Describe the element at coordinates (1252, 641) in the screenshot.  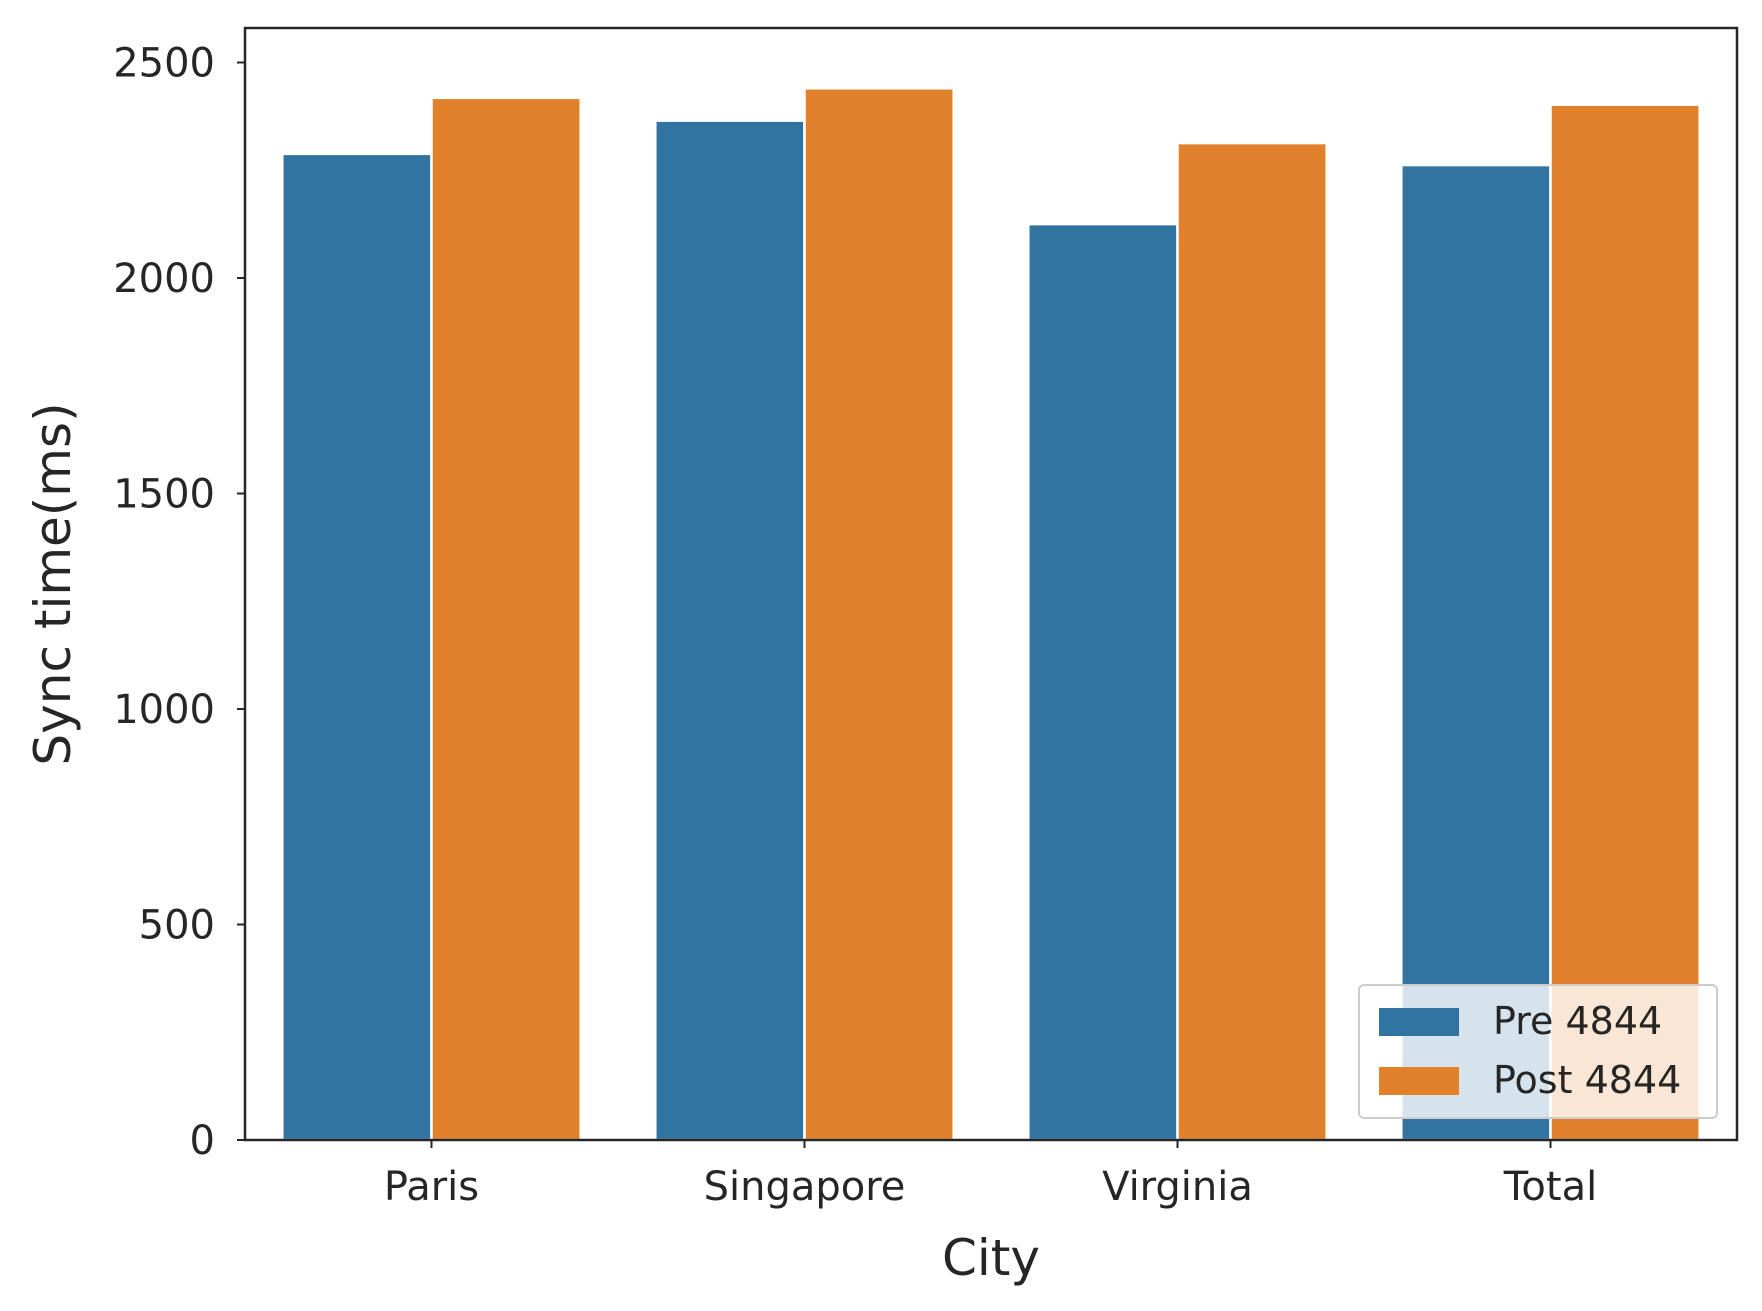
I see `bar-virginia-post` at that location.